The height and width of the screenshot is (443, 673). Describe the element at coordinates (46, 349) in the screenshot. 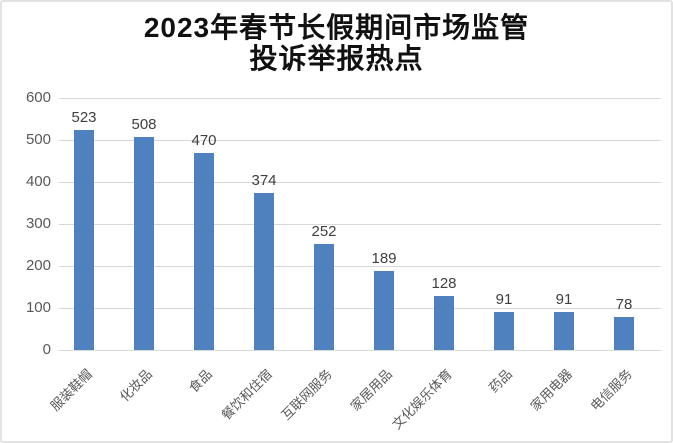

I see `y-axis-tick-label: 0` at that location.